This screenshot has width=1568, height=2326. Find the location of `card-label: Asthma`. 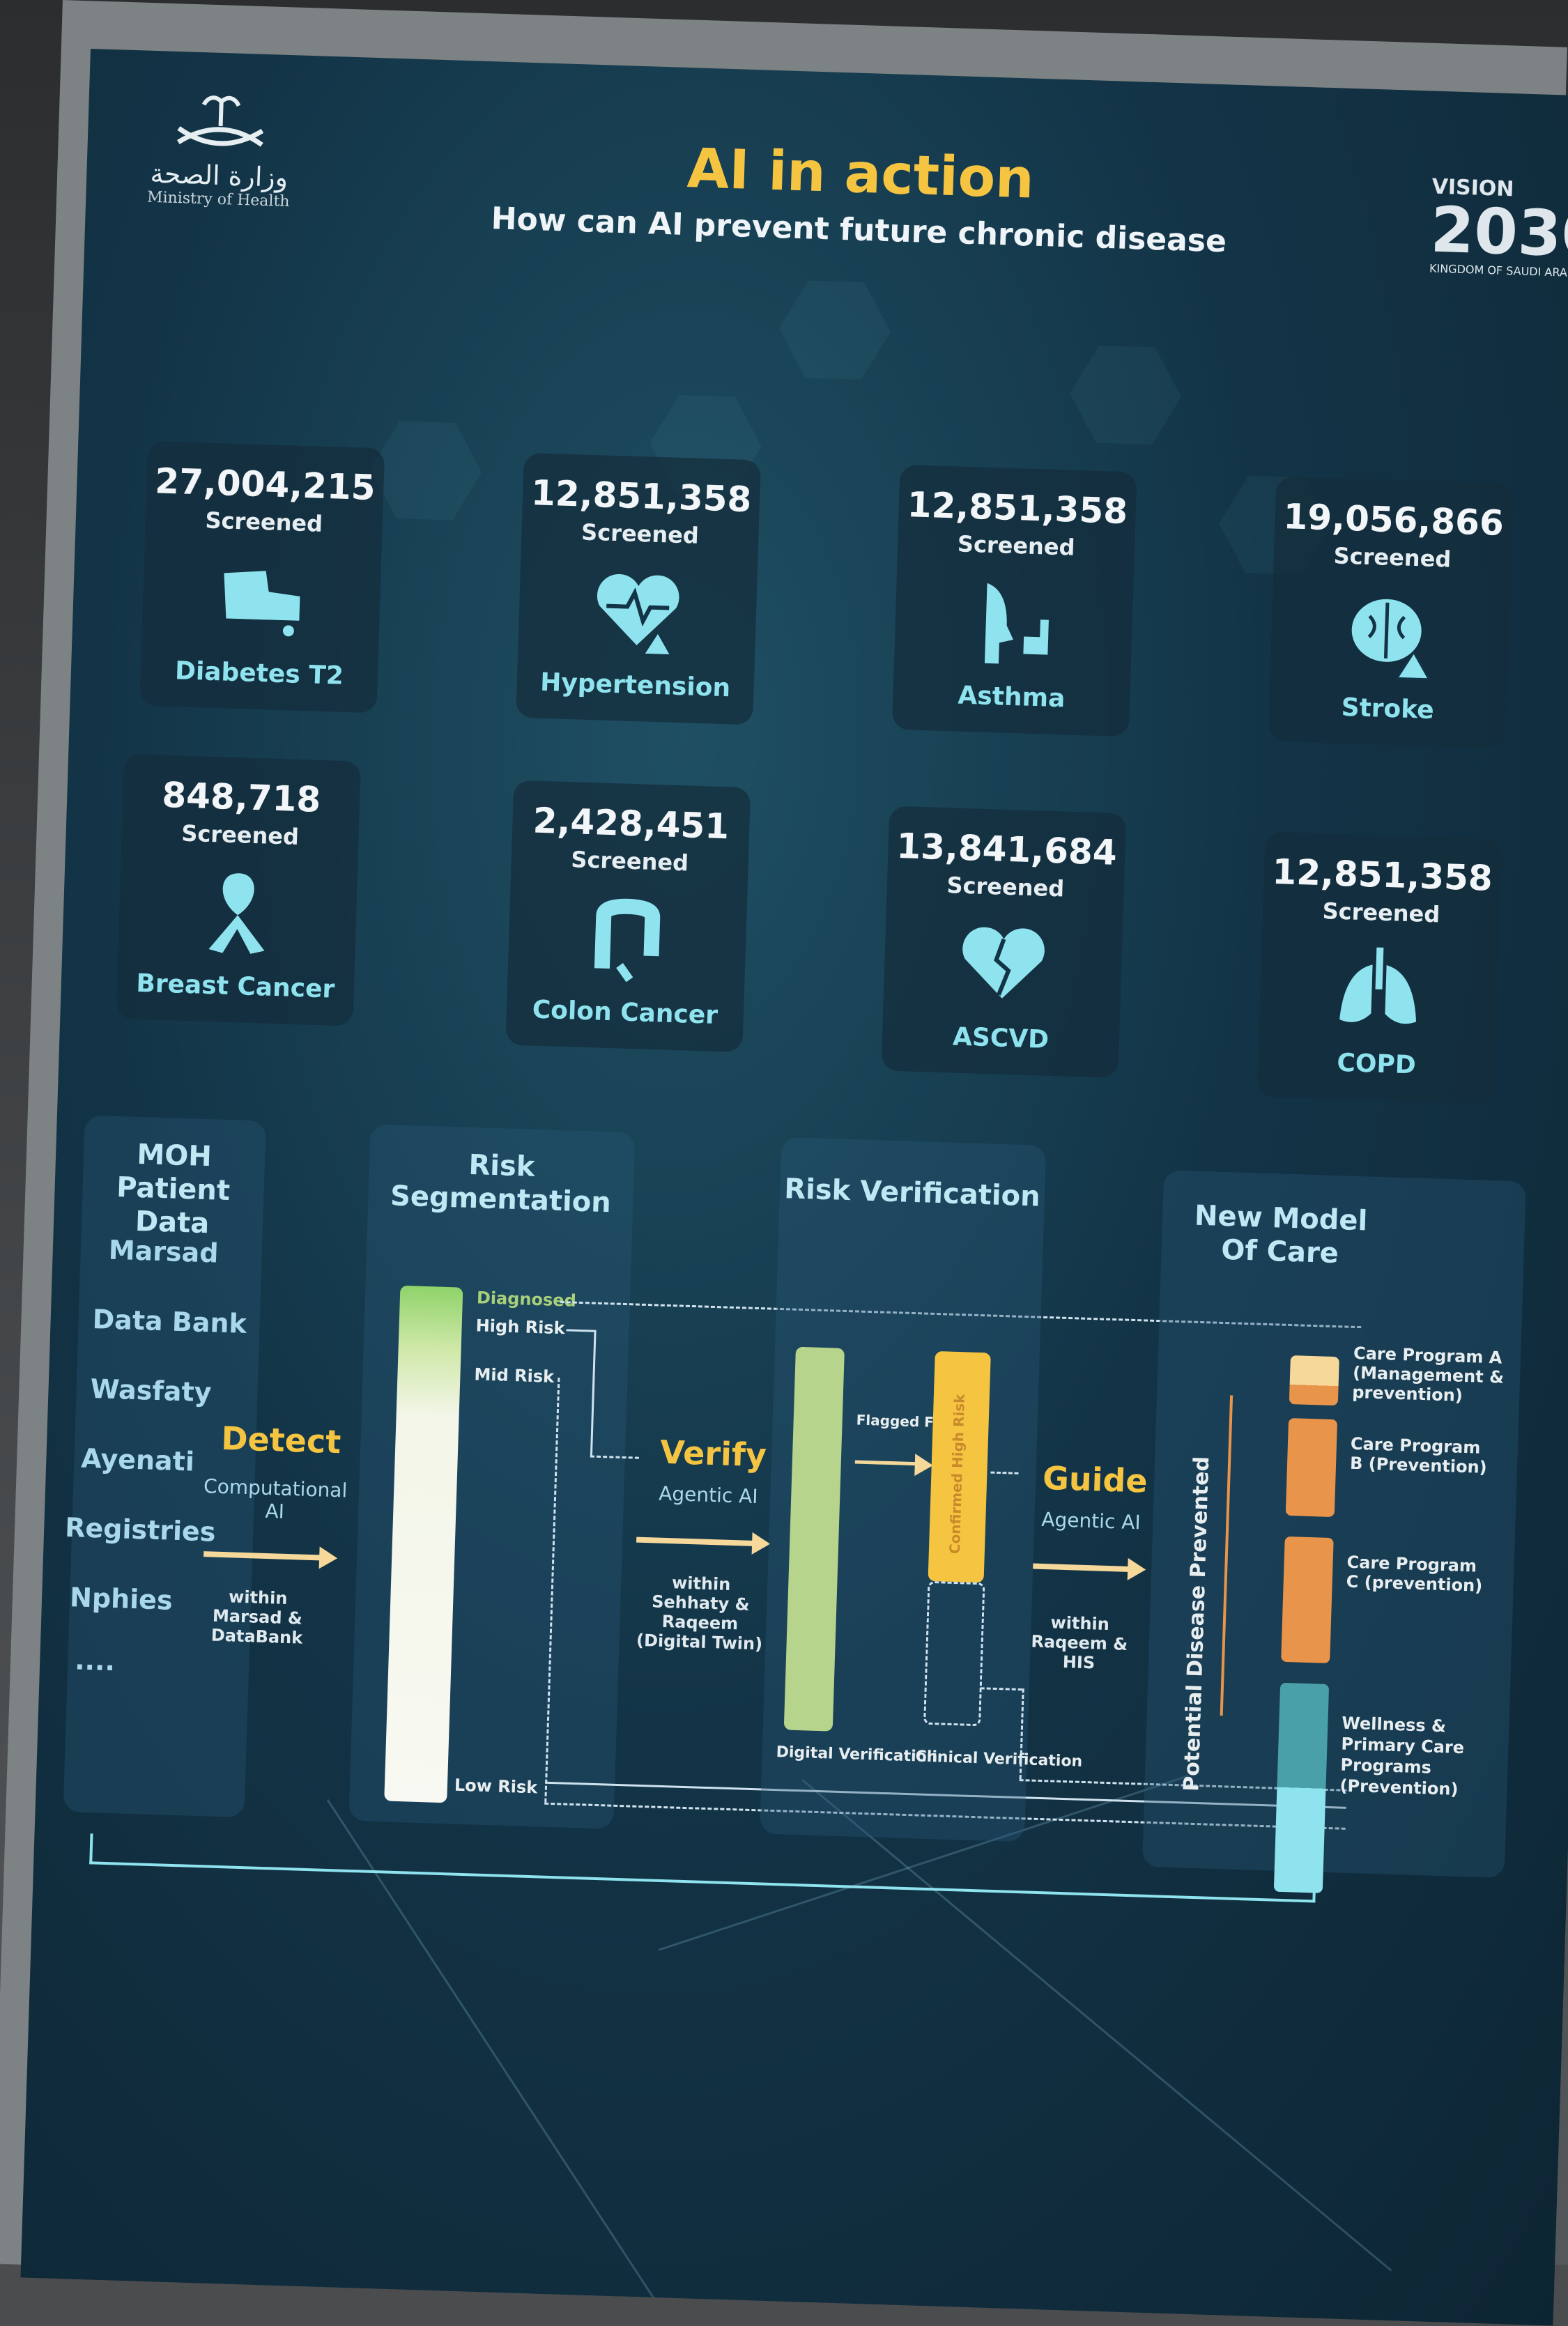

card-label: Asthma is located at coordinates (1011, 697).